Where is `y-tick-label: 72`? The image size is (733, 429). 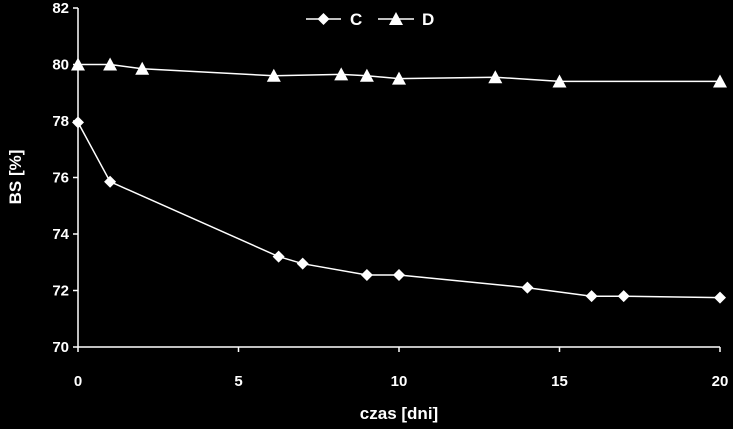 y-tick-label: 72 is located at coordinates (60, 291).